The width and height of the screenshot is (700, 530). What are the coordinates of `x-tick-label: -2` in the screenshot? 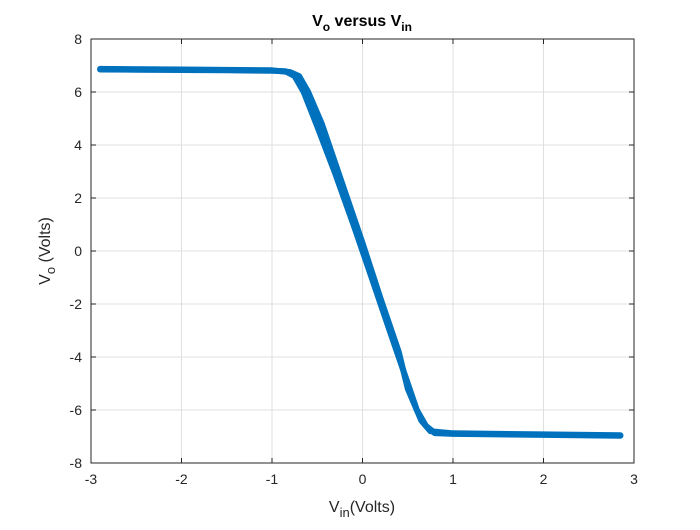 It's located at (181, 479).